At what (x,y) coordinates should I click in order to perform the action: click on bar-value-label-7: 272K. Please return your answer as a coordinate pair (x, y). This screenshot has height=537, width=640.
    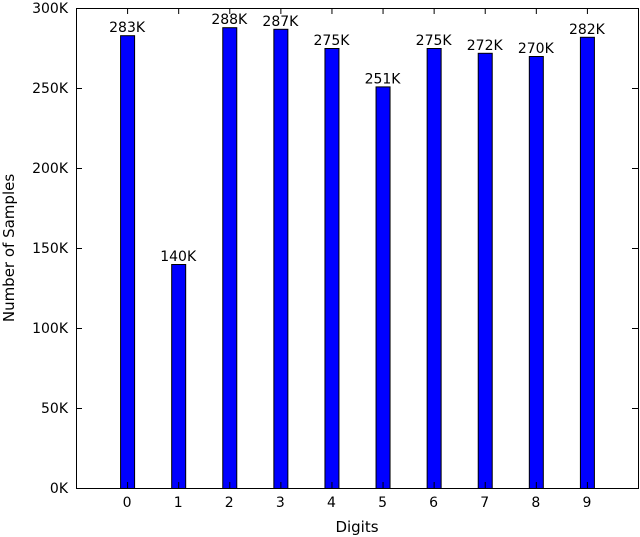
    Looking at the image, I should click on (485, 46).